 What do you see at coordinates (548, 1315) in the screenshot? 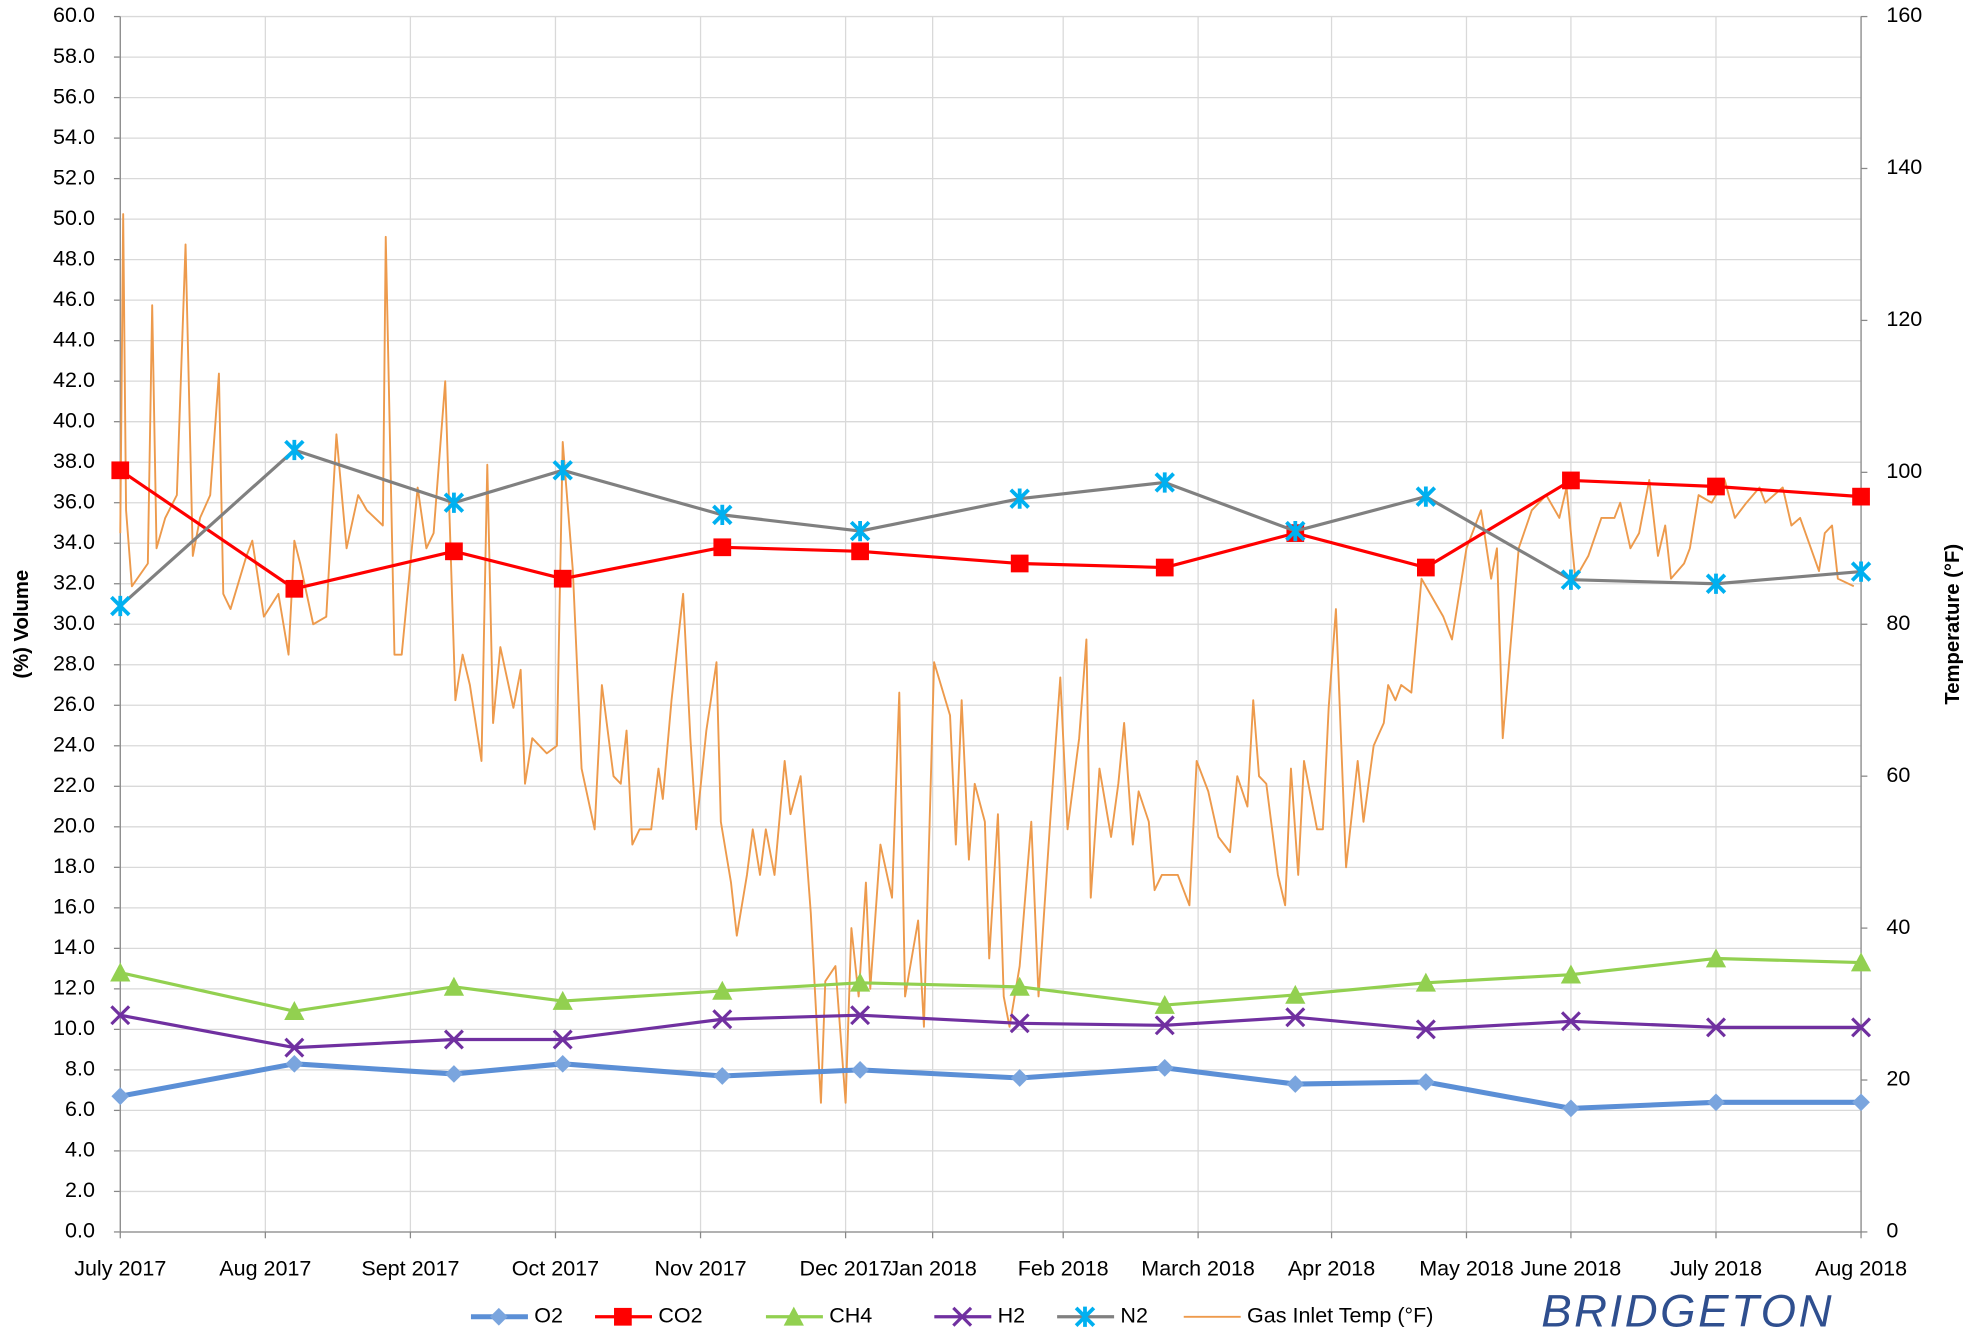
I see `legend-label: O2` at bounding box center [548, 1315].